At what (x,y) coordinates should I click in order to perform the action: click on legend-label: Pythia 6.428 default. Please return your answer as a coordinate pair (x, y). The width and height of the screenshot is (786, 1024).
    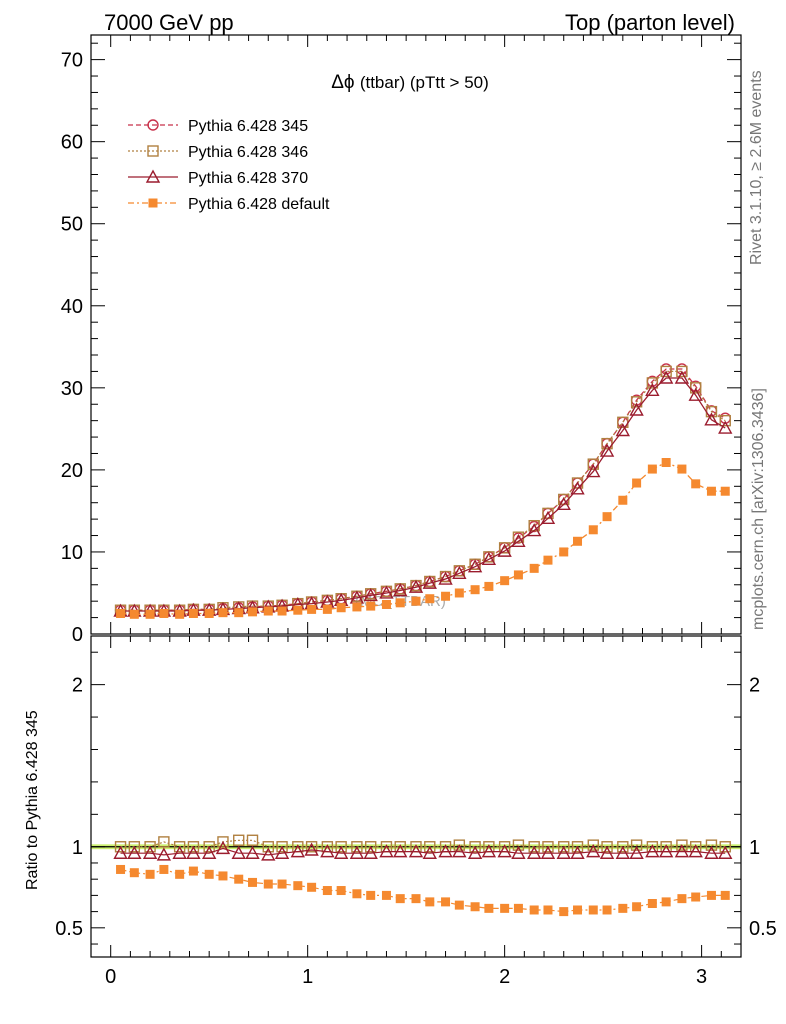
    Looking at the image, I should click on (259, 204).